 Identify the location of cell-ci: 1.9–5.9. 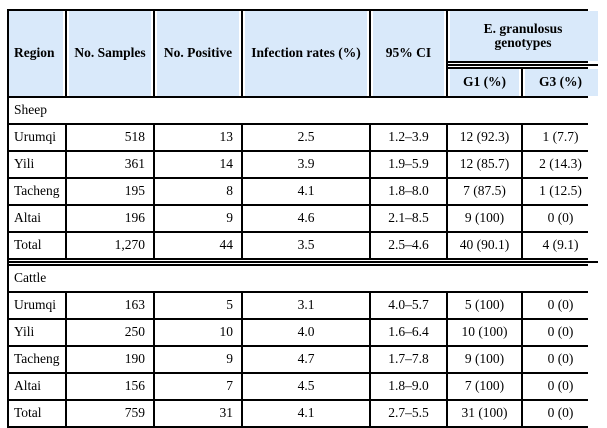
(408, 164).